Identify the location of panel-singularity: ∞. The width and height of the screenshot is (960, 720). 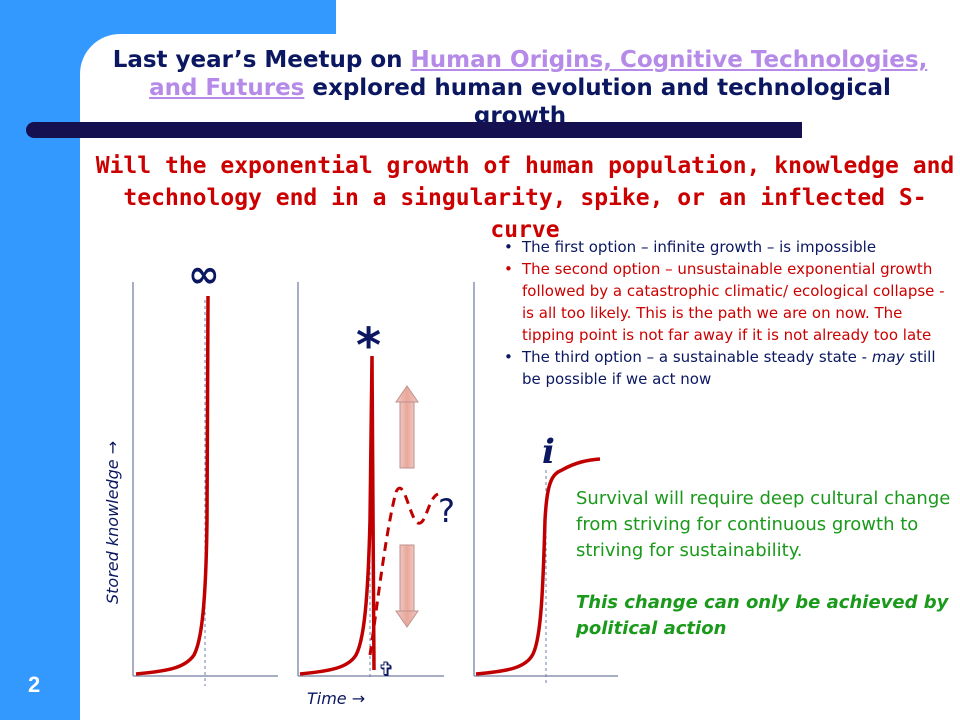
(205, 469).